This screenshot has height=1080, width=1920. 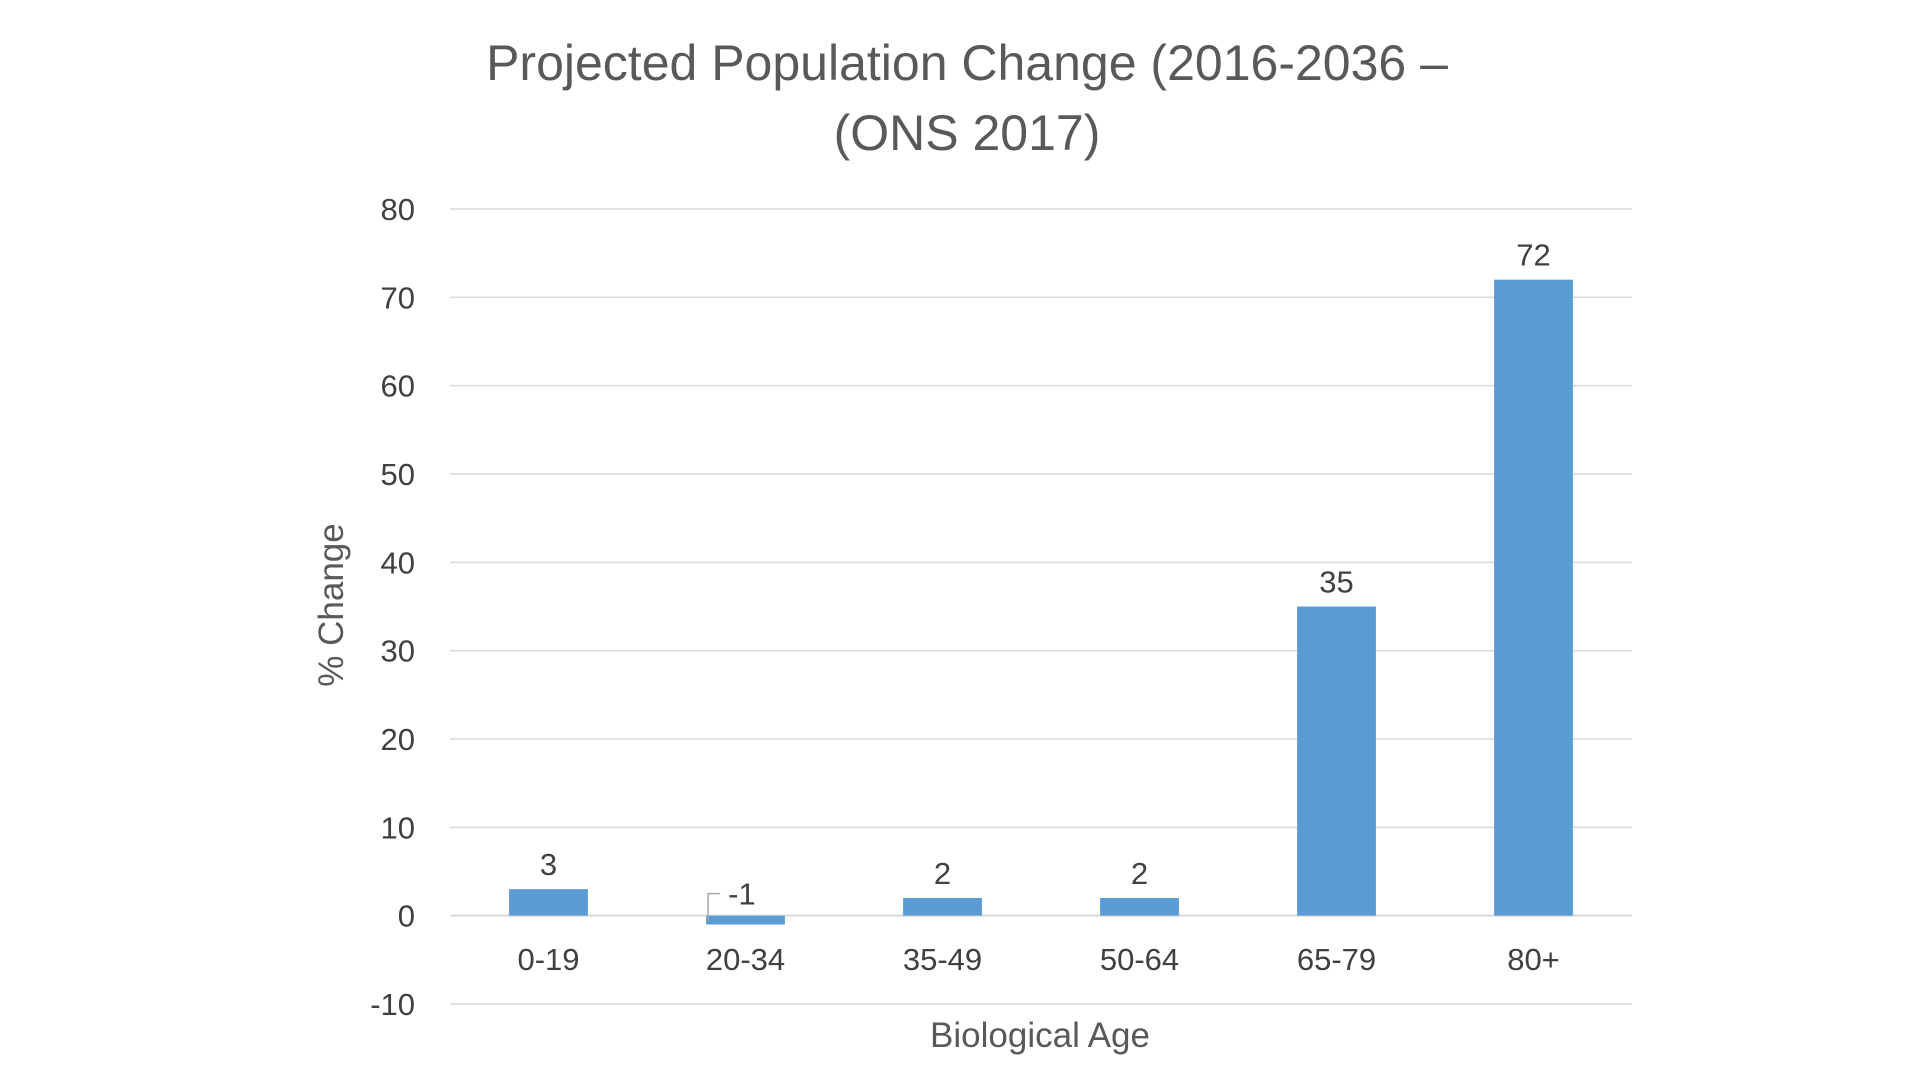 What do you see at coordinates (398, 562) in the screenshot?
I see `y-tick-label: 40` at bounding box center [398, 562].